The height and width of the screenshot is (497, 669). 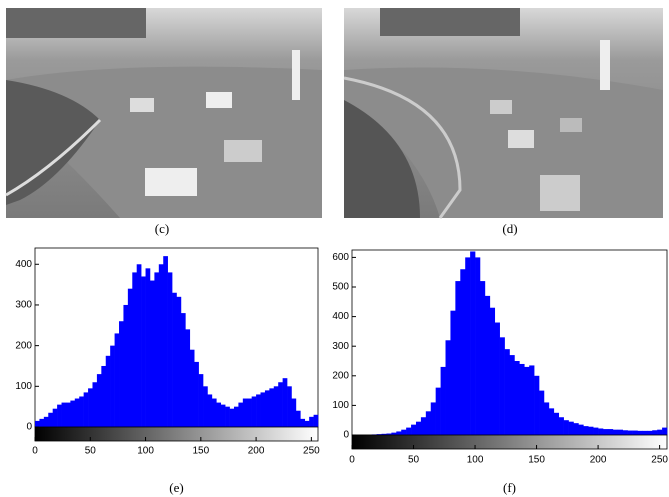 What do you see at coordinates (659, 460) in the screenshot?
I see `x-tick-label: 250` at bounding box center [659, 460].